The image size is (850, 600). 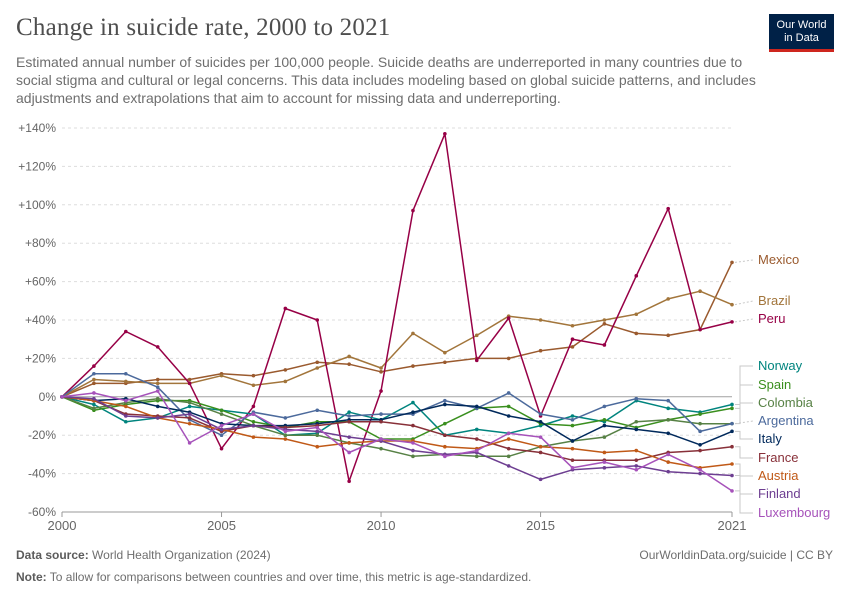 What do you see at coordinates (42, 512) in the screenshot?
I see `y-tick-label: -60%` at bounding box center [42, 512].